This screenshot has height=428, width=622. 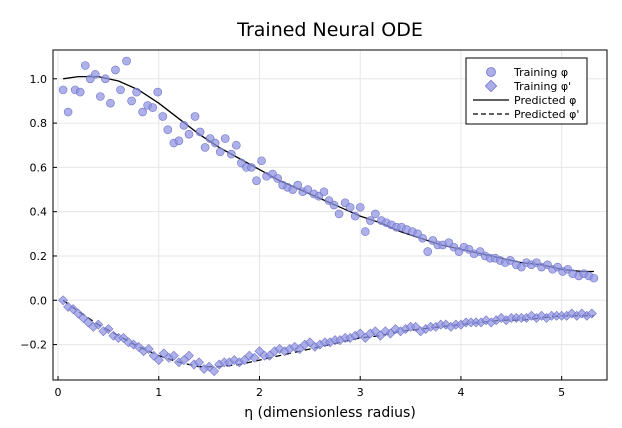 I want to click on x-tick-label: 5, so click(x=561, y=392).